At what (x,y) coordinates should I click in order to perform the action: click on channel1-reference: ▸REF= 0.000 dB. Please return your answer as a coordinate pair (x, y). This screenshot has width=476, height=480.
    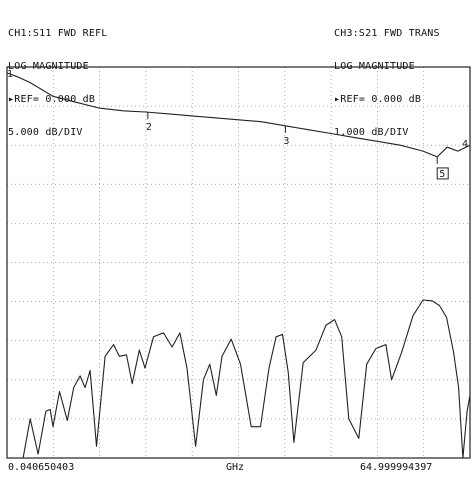
    Looking at the image, I should click on (52, 99).